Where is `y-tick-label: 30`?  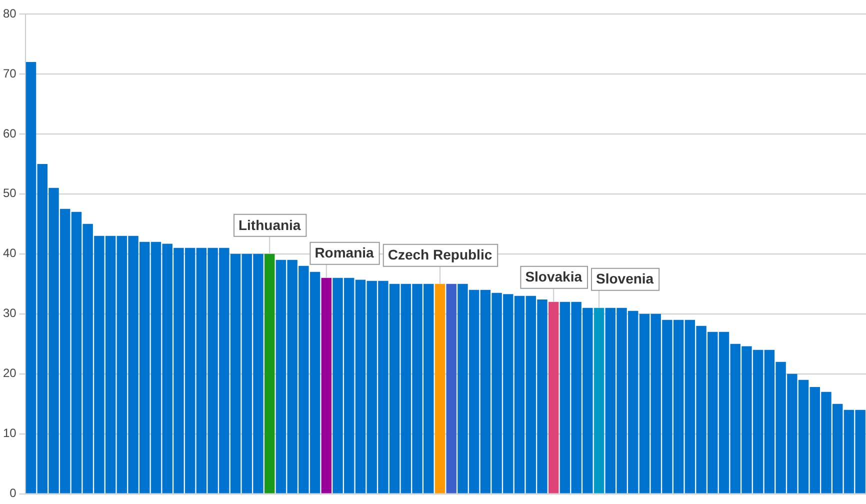
y-tick-label: 30 is located at coordinates (9, 313).